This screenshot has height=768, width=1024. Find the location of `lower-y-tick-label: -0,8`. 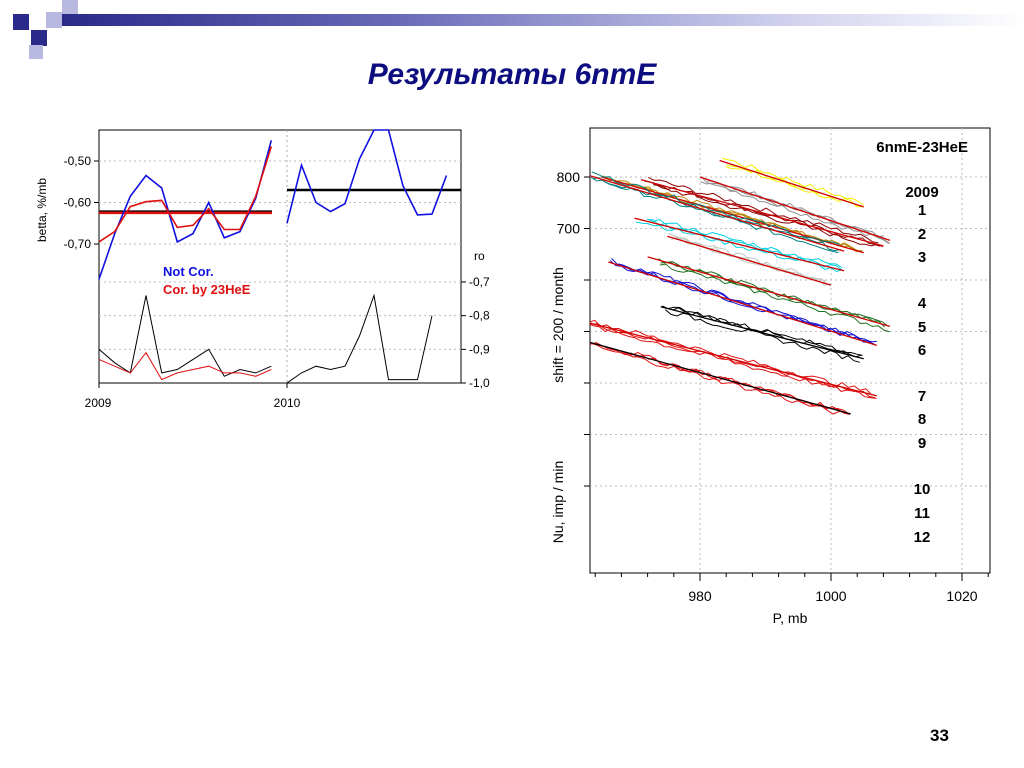

lower-y-tick-label: -0,8 is located at coordinates (479, 316).